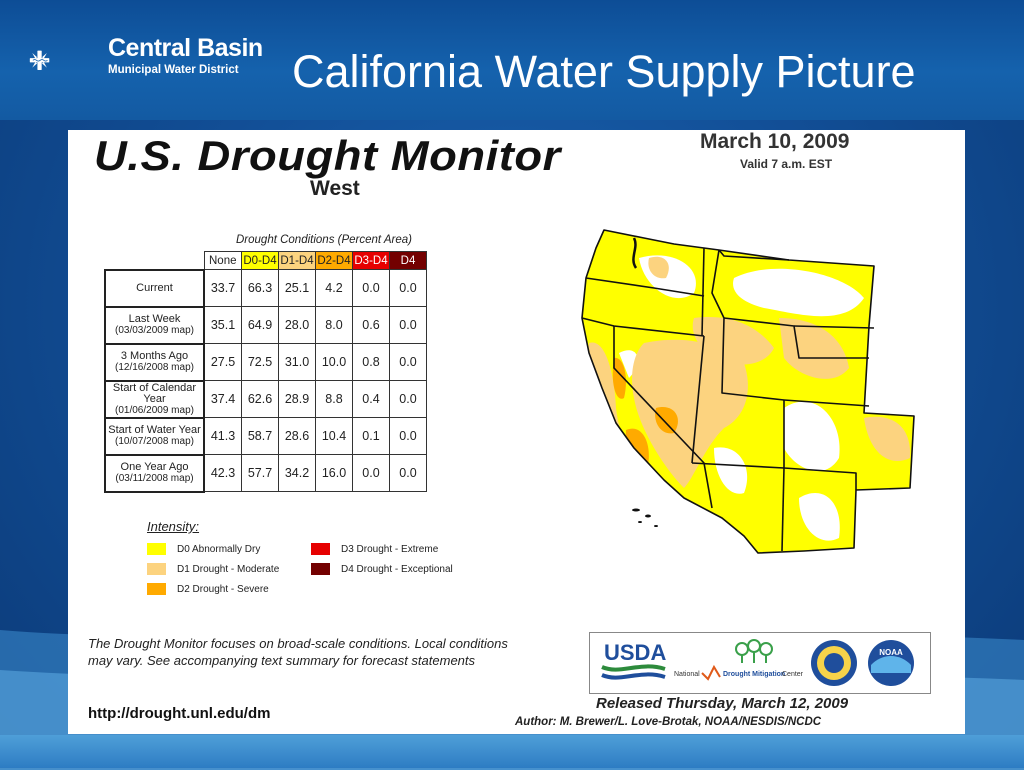 This screenshot has height=770, width=1024. I want to click on table-cell: 62.6, so click(260, 399).